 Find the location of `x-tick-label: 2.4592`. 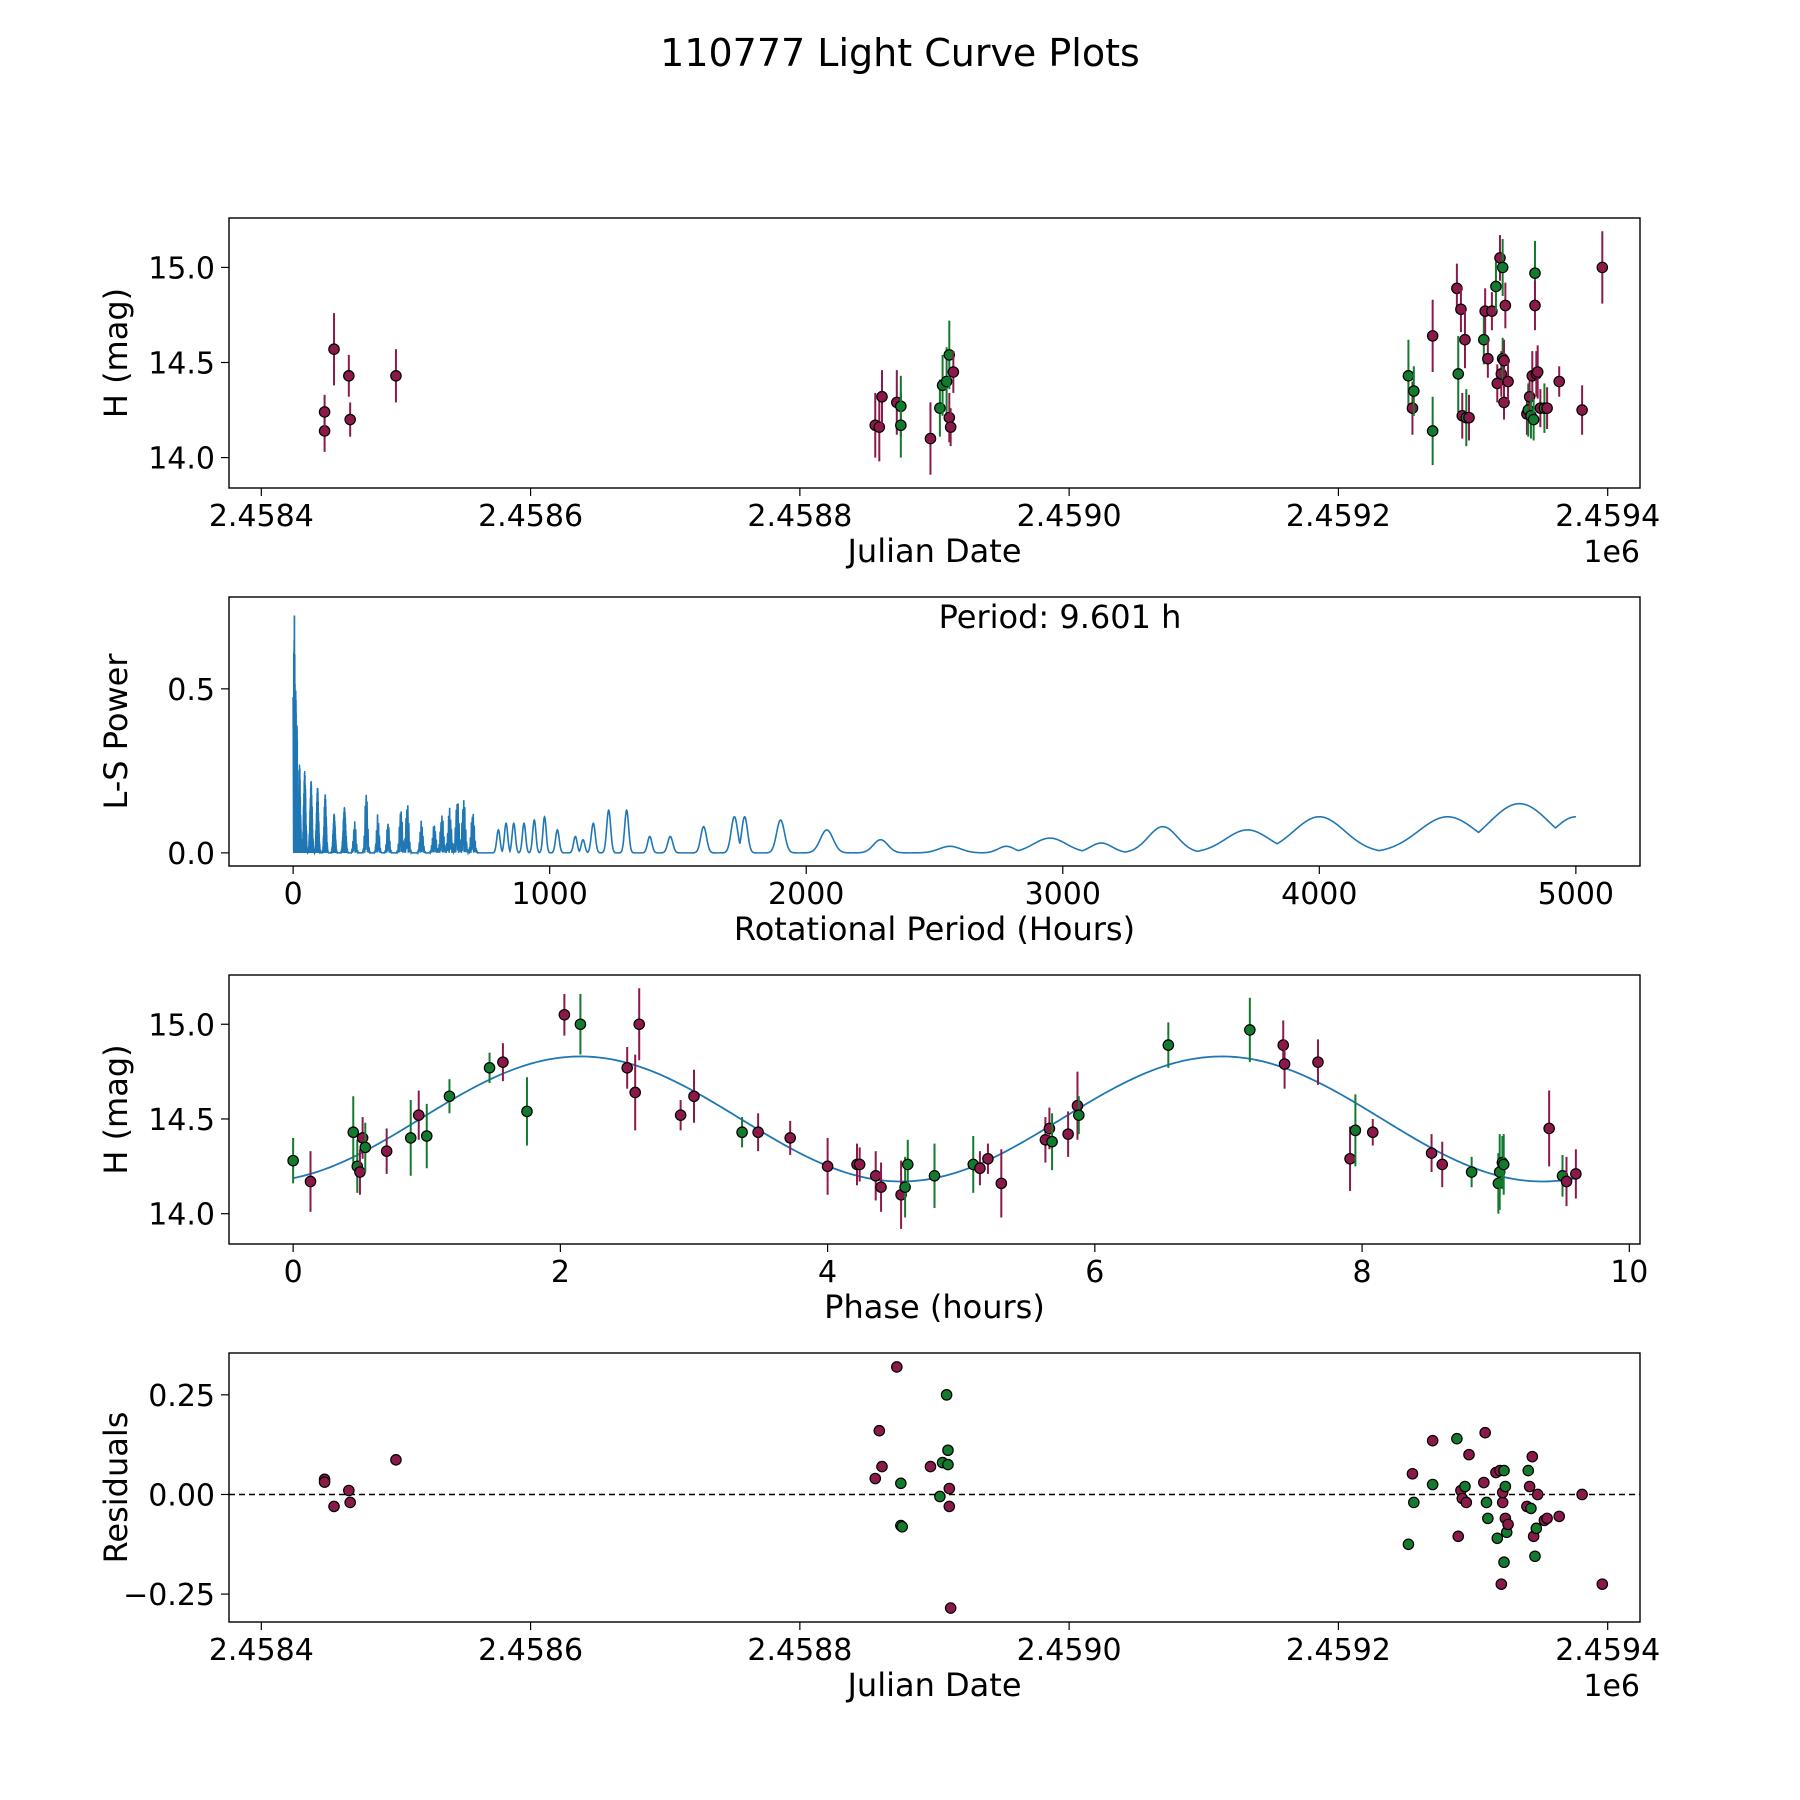

x-tick-label: 2.4592 is located at coordinates (1338, 1650).